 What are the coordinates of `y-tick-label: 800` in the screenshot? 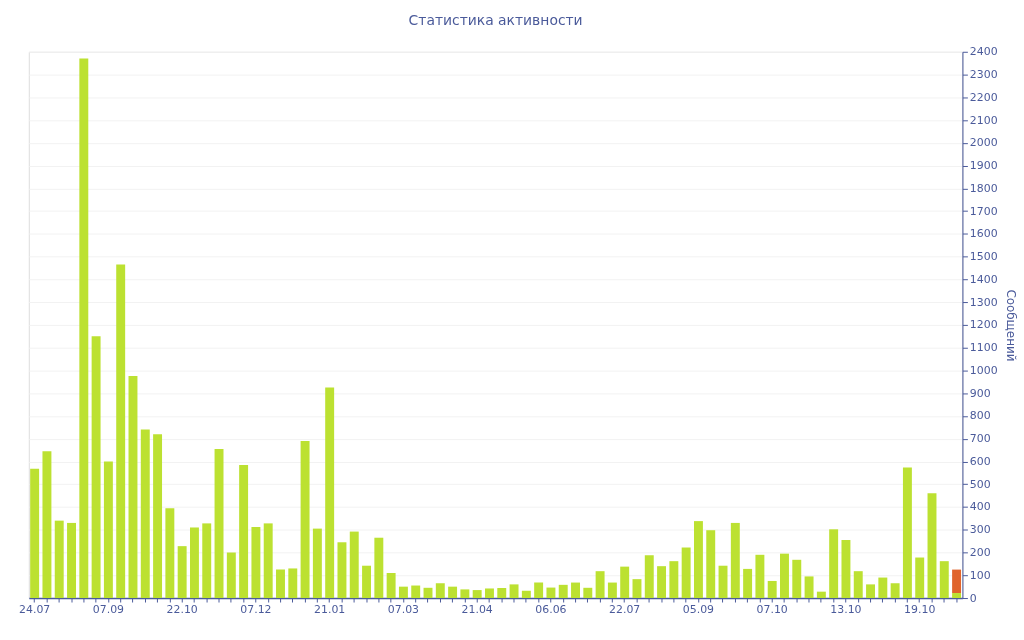 It's located at (980, 416).